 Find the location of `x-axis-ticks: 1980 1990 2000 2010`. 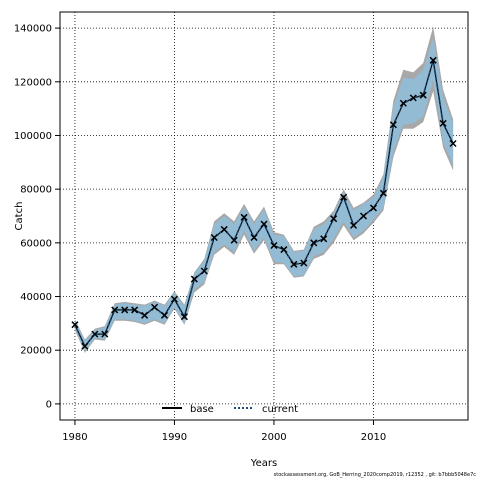

x-axis-ticks: 1980 1990 2000 2010 is located at coordinates (224, 431).